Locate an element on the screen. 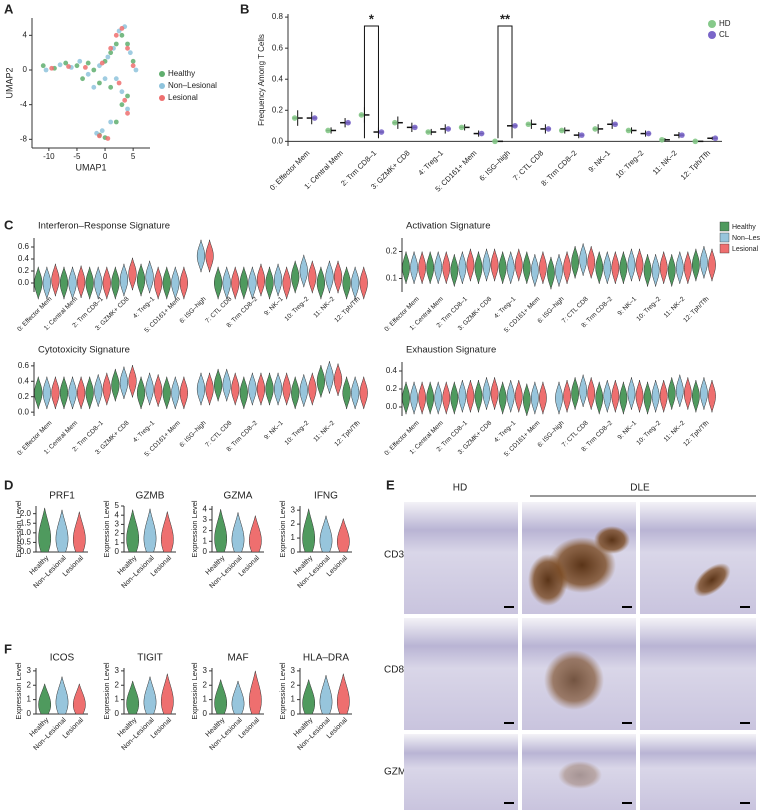 This screenshot has height=812, width=760. chart-title: GZMA is located at coordinates (238, 496).